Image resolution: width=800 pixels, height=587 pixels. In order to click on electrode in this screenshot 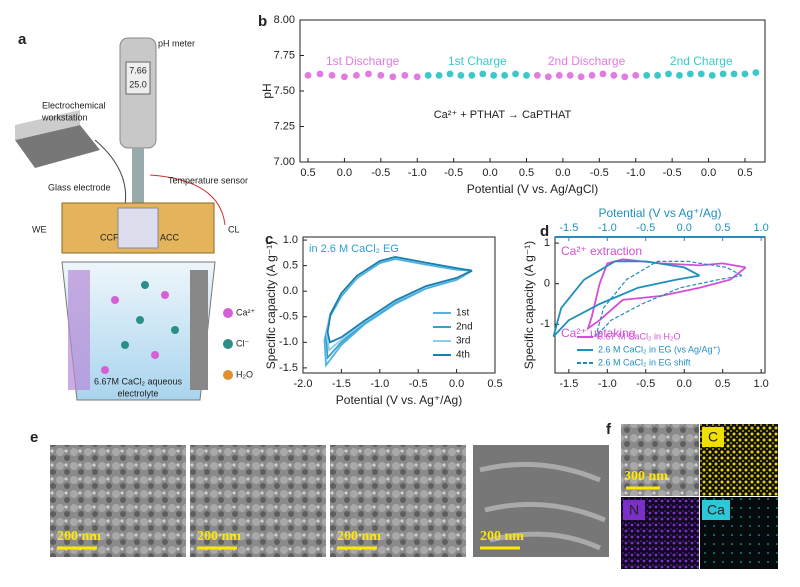, I will do `click(79, 330)`.